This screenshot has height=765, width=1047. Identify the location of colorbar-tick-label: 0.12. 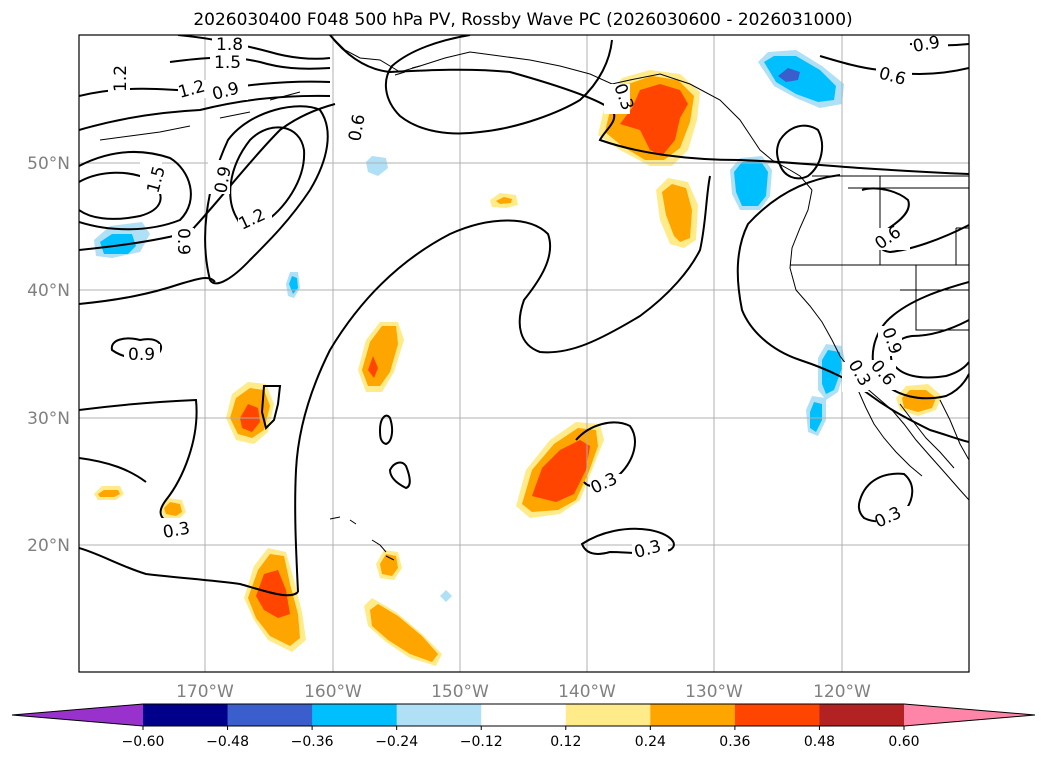
(565, 742).